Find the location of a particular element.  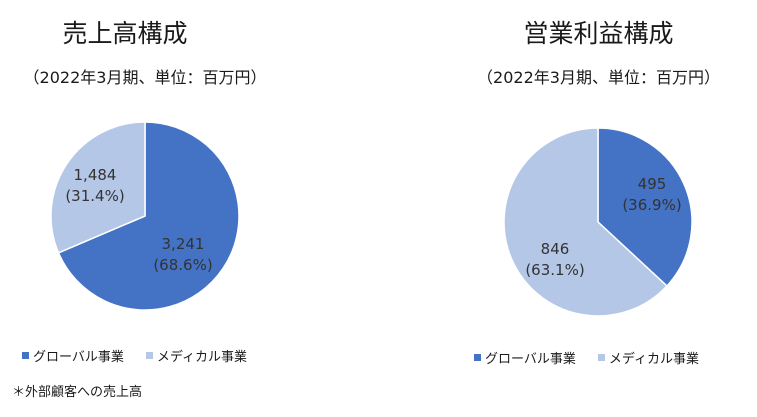

sales-data-label-global-value: 3,241 is located at coordinates (183, 244).